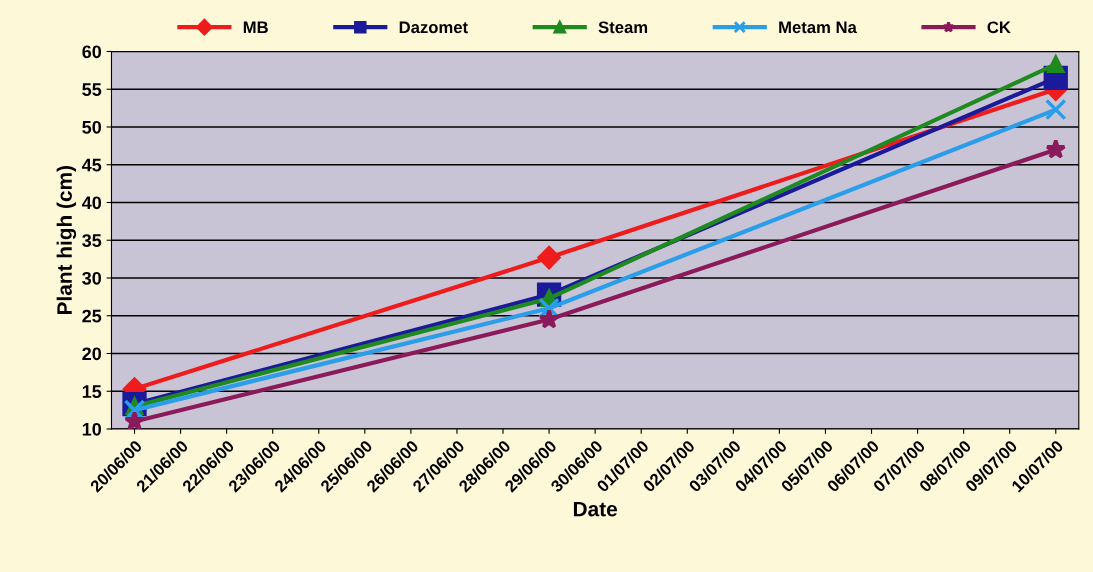  What do you see at coordinates (818, 27) in the screenshot?
I see `legend-label: Metam Na` at bounding box center [818, 27].